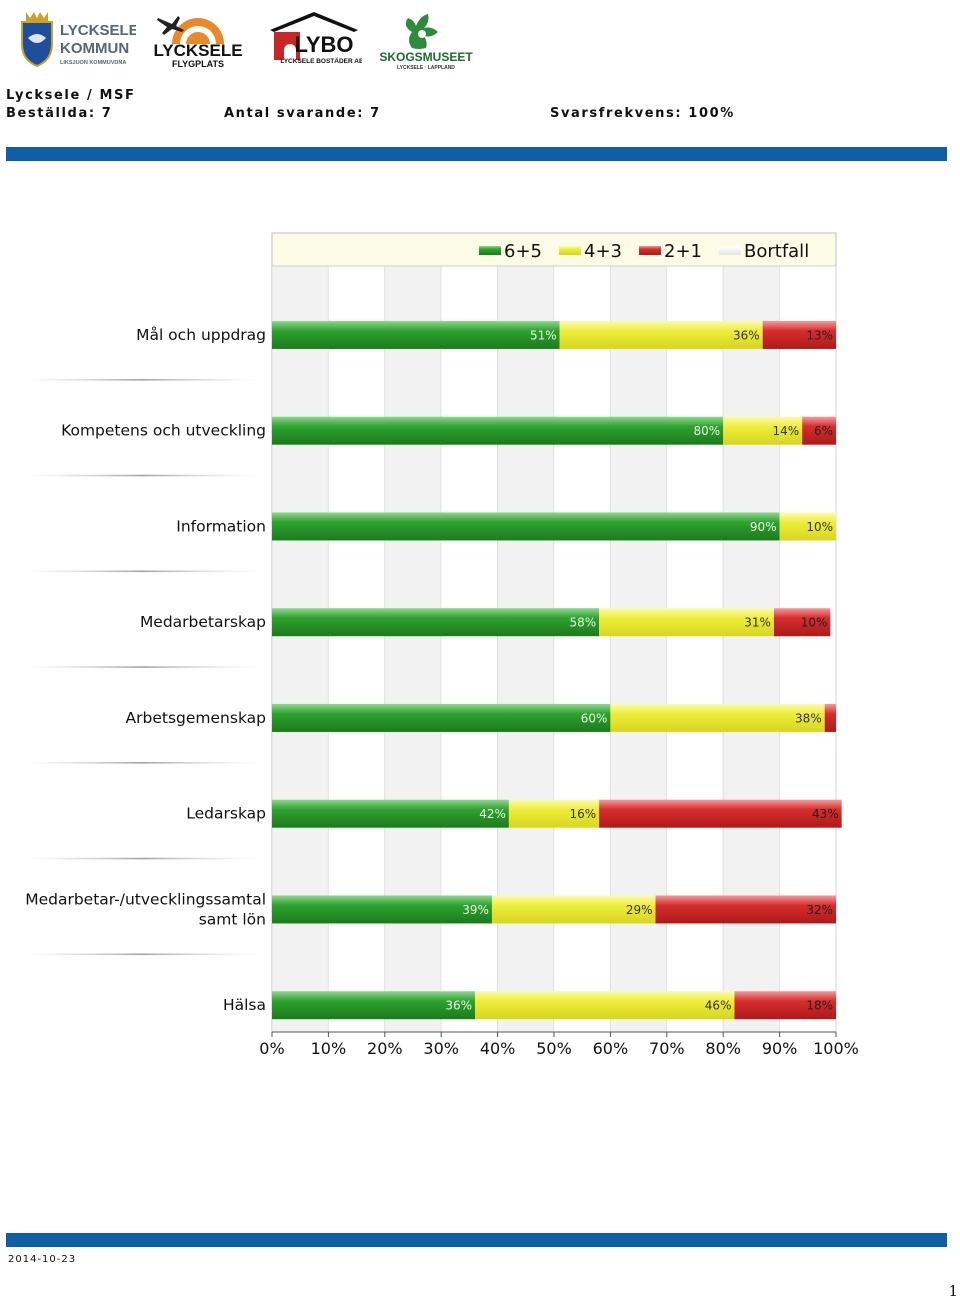 This screenshot has width=960, height=1301. Describe the element at coordinates (492, 814) in the screenshot. I see `data-label: 42%` at that location.